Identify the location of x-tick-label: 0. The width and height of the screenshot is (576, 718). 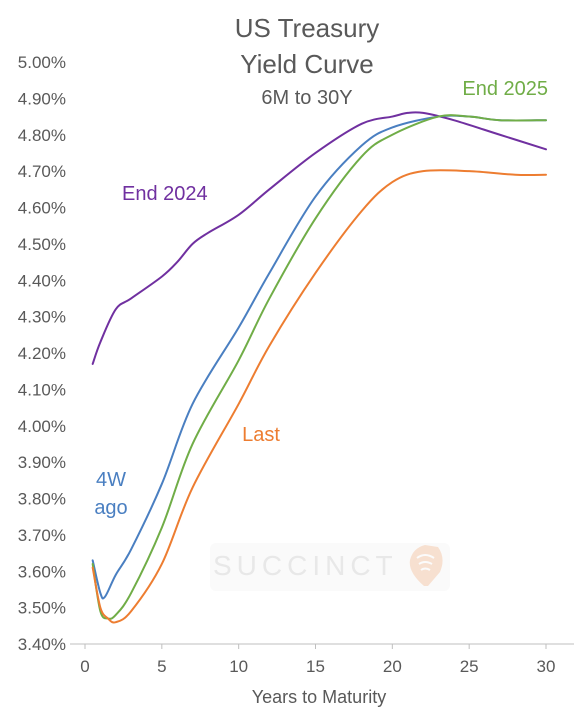
(84, 666).